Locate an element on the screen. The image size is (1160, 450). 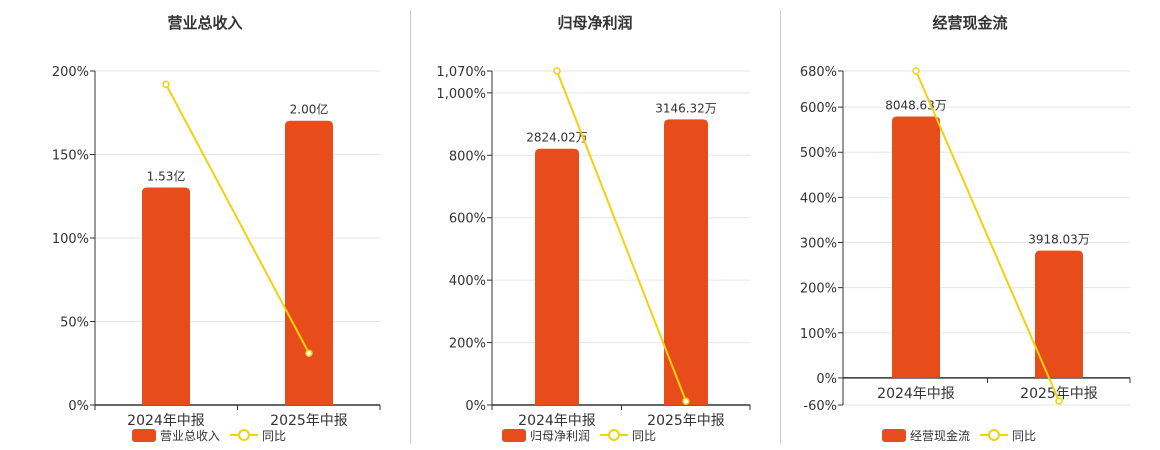
chart-title: 归母净利润 is located at coordinates (595, 23).